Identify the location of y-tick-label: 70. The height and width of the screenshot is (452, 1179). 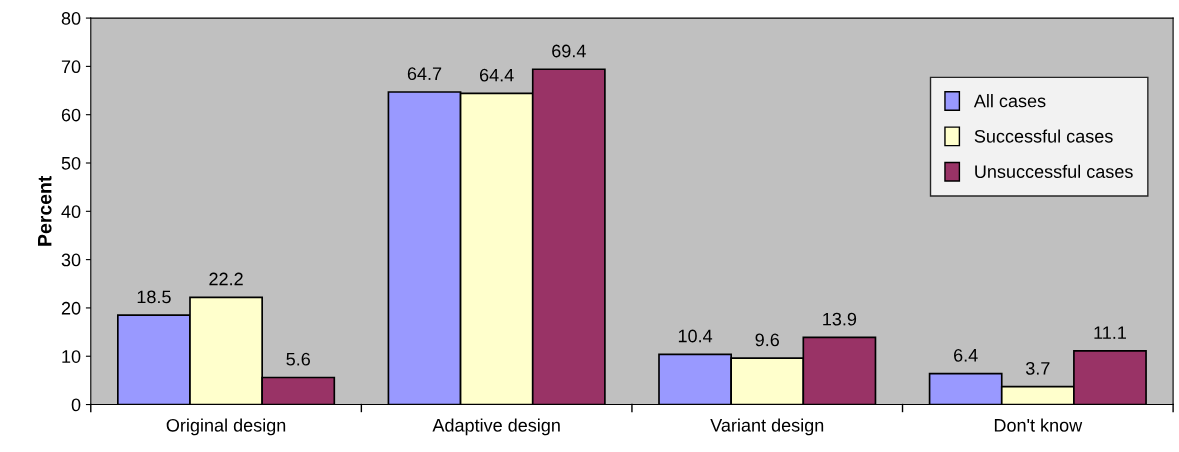
(71, 67).